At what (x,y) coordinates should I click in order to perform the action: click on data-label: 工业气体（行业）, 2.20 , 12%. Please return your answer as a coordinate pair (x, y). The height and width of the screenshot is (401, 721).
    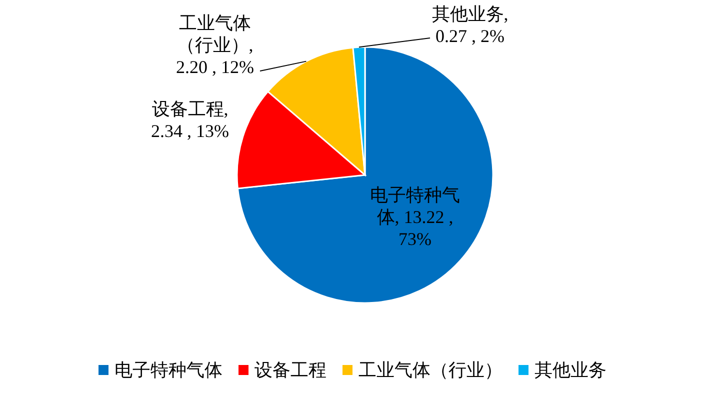
    Looking at the image, I should click on (215, 45).